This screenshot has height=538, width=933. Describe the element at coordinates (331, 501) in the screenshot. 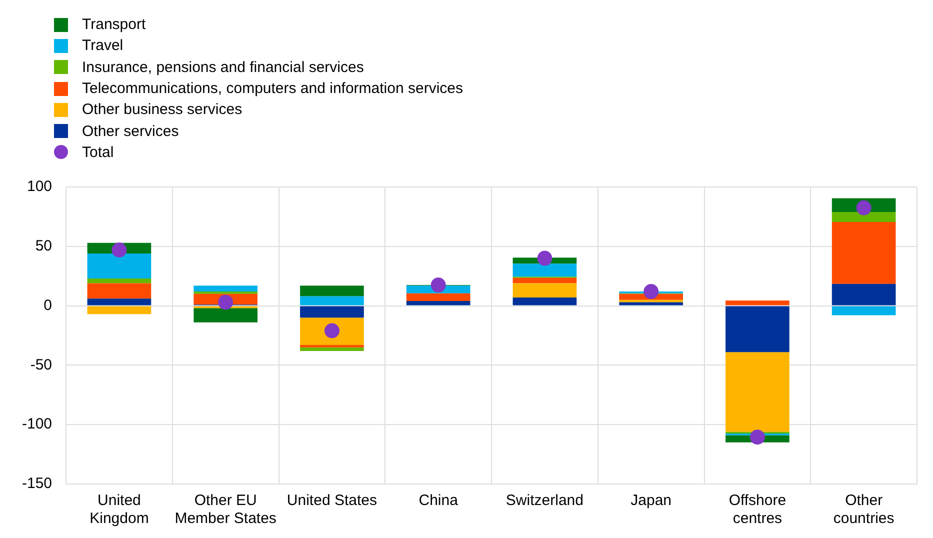

I see `x-tick-label: United States` at that location.